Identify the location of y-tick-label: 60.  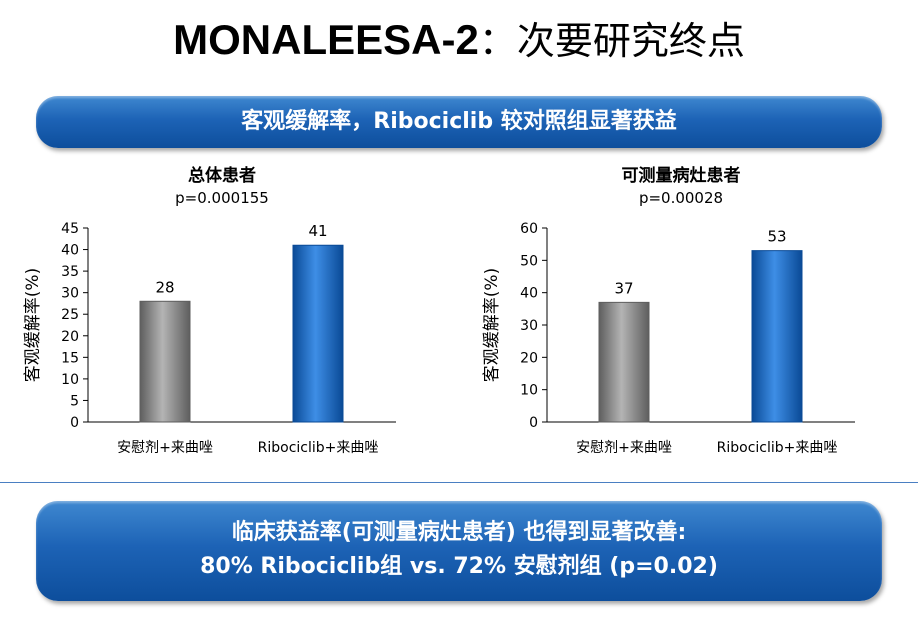
(529, 229).